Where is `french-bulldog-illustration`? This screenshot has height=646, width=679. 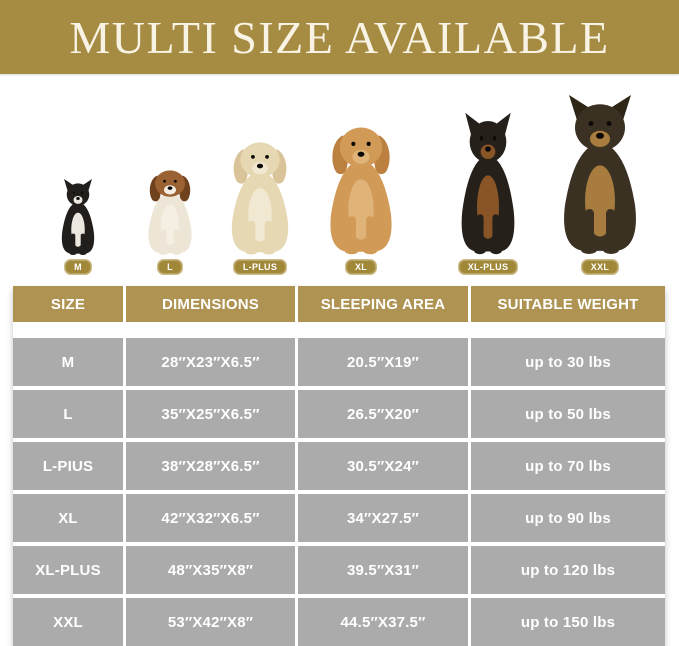
french-bulldog-illustration is located at coordinates (78, 217).